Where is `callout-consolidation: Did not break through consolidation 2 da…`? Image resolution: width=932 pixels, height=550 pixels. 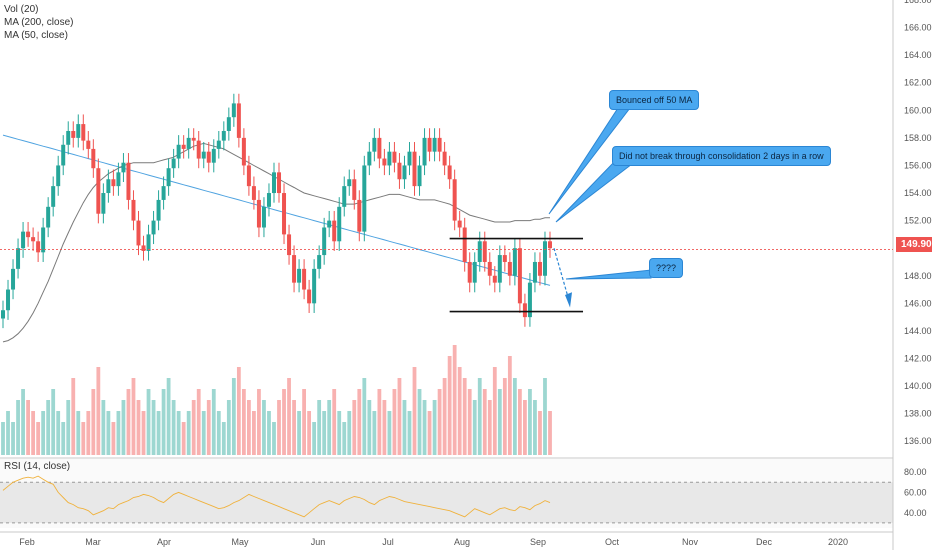 callout-consolidation: Did not break through consolidation 2 da… is located at coordinates (721, 156).